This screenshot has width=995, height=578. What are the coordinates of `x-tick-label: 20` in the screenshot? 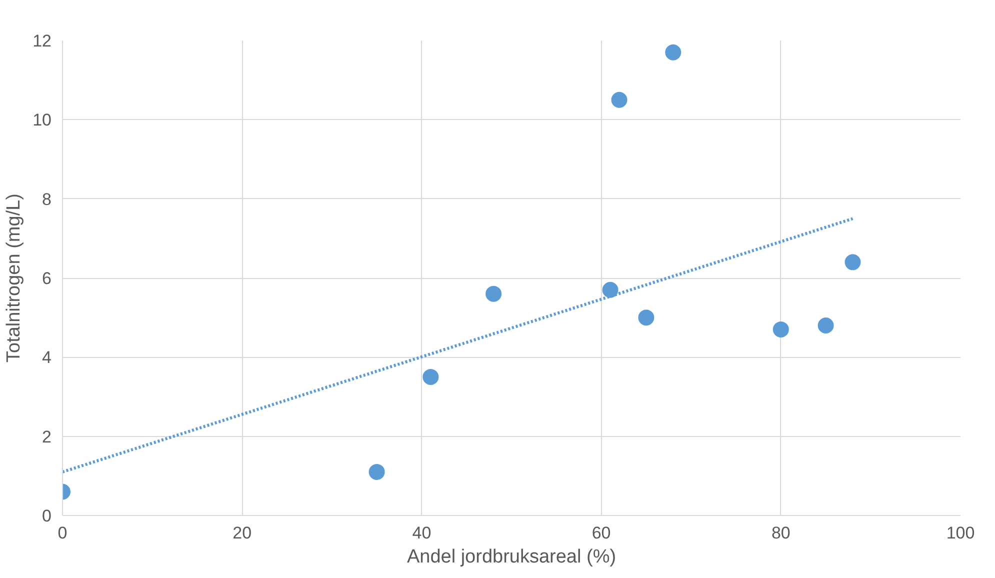 It's located at (242, 533).